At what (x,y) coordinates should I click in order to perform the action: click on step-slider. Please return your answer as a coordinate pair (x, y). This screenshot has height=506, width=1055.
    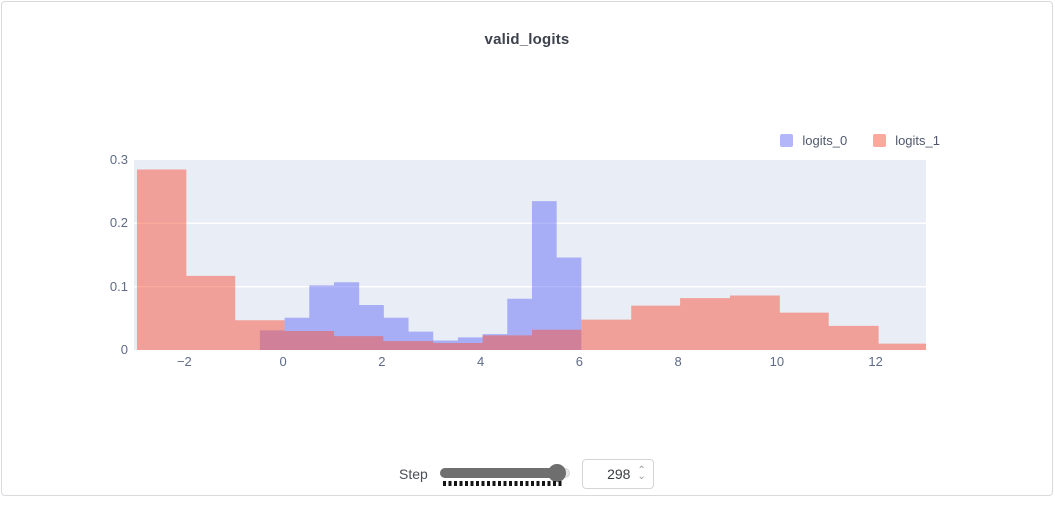
    Looking at the image, I should click on (504, 474).